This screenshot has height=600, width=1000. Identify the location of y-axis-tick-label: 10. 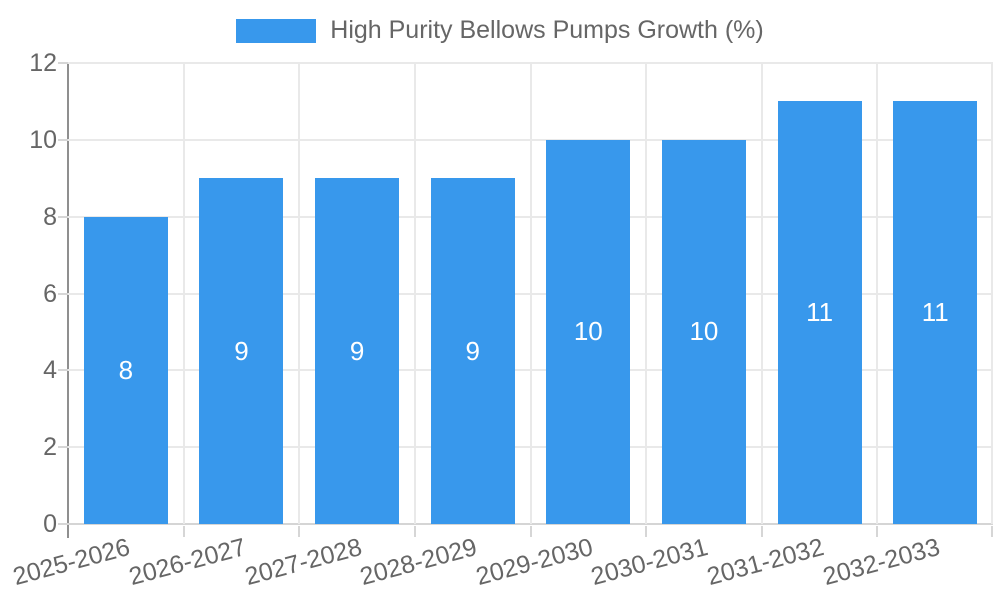
(43, 139).